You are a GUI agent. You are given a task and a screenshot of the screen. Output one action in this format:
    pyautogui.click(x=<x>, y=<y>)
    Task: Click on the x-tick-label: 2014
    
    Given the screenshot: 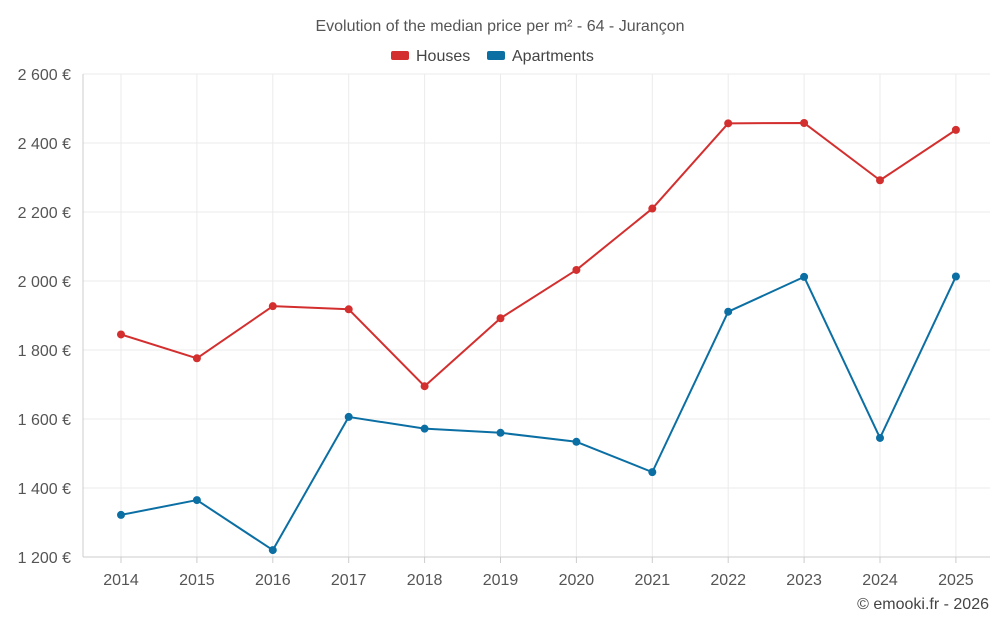 What is the action you would take?
    pyautogui.click(x=121, y=580)
    